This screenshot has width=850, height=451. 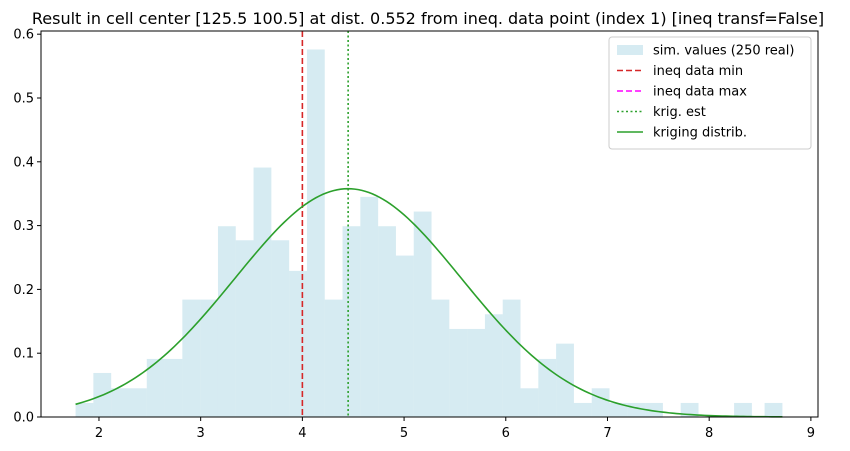 What do you see at coordinates (679, 112) in the screenshot?
I see `legend-entry-label: krig. est` at bounding box center [679, 112].